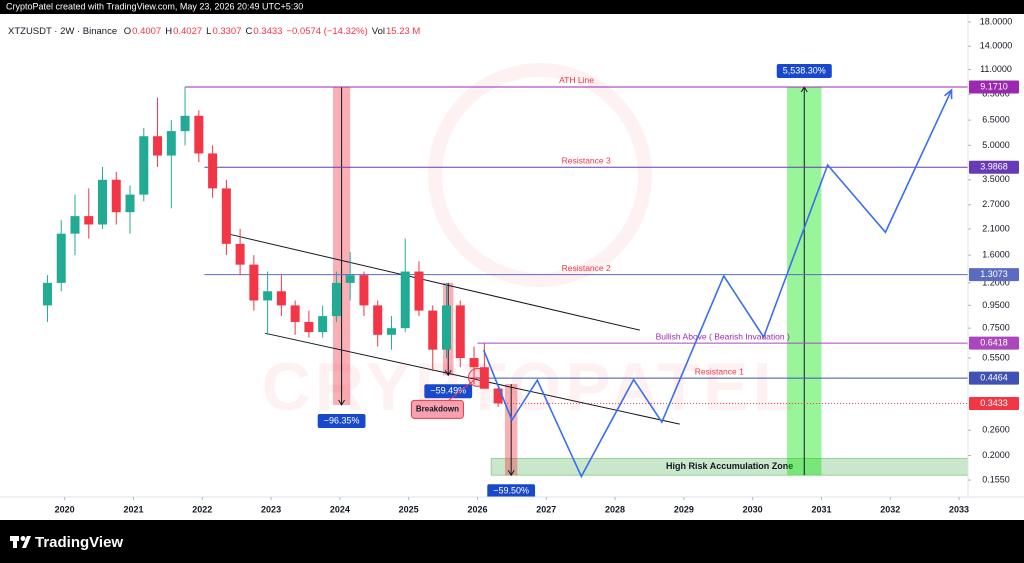 The height and width of the screenshot is (563, 1024). Describe the element at coordinates (65, 509) in the screenshot. I see `x-tick-label: 2020` at that location.